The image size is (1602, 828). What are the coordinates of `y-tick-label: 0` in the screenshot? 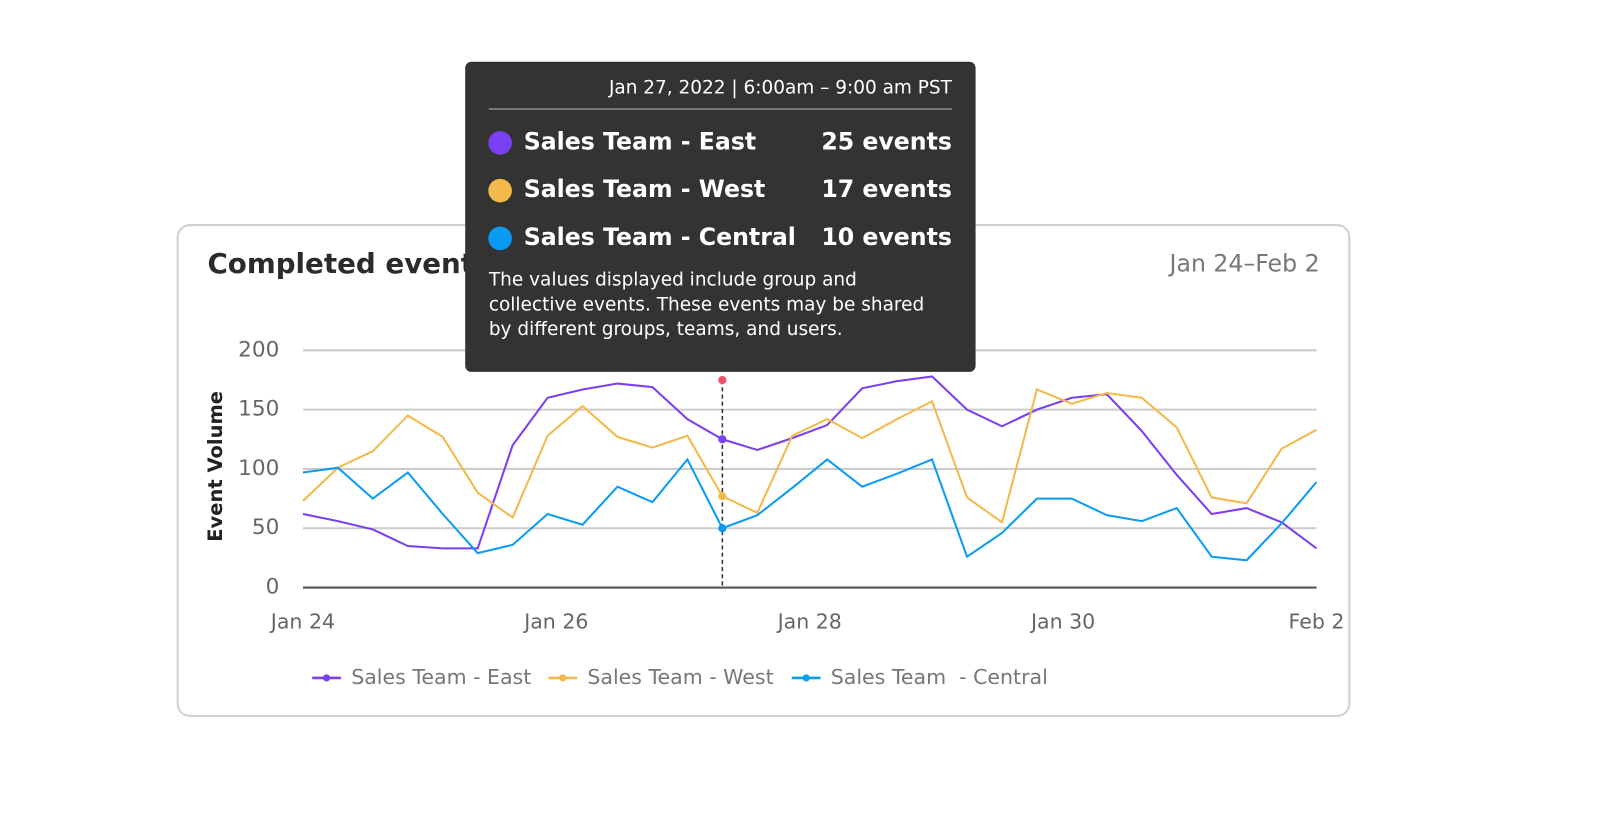 It's located at (273, 587).